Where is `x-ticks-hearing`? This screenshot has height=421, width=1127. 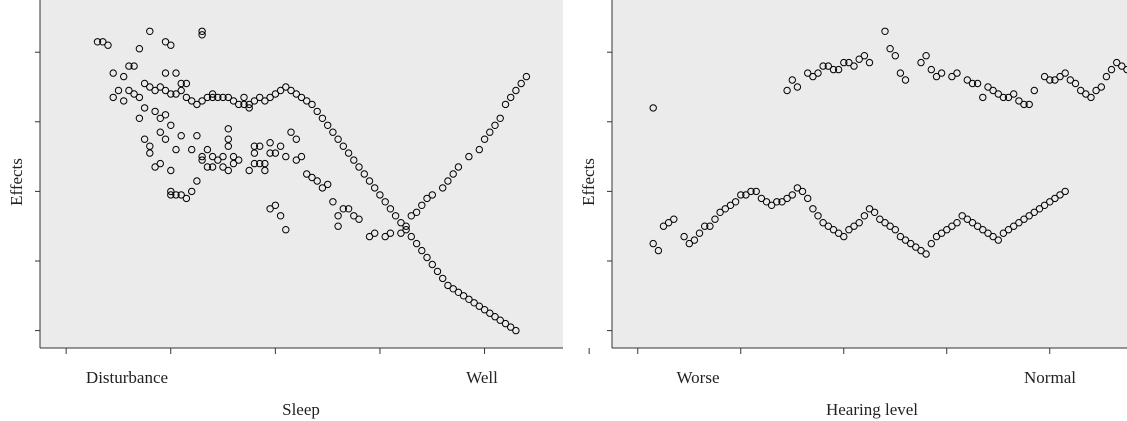
x-ticks-hearing is located at coordinates (844, 351).